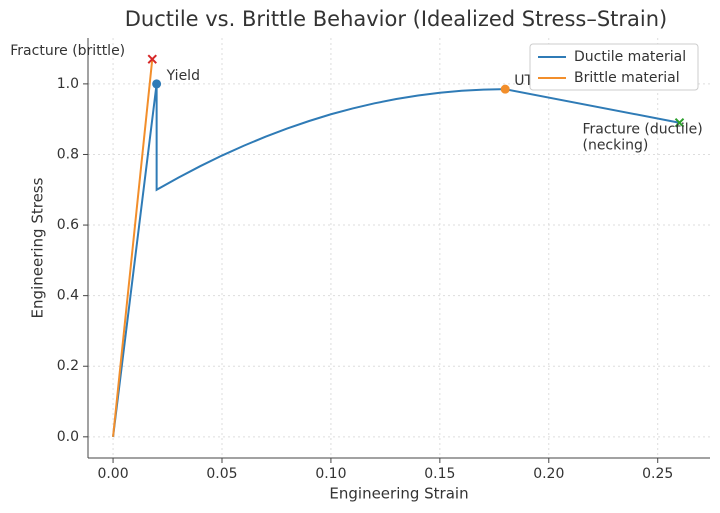 Image resolution: width=720 pixels, height=513 pixels. I want to click on y-axis-label: Engineering Stress, so click(38, 247).